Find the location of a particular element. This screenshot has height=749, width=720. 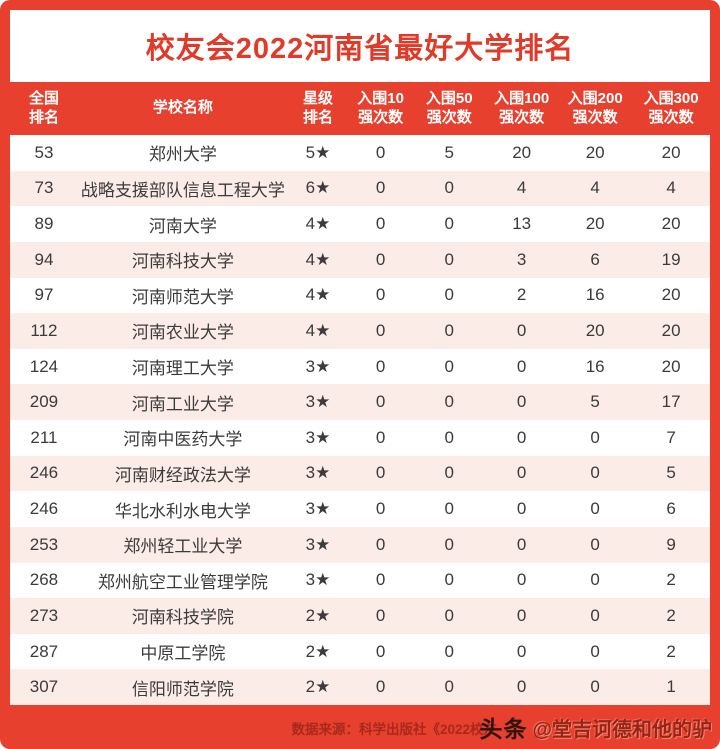

header-cell-top50-count: 入围50 强次数 is located at coordinates (449, 107).